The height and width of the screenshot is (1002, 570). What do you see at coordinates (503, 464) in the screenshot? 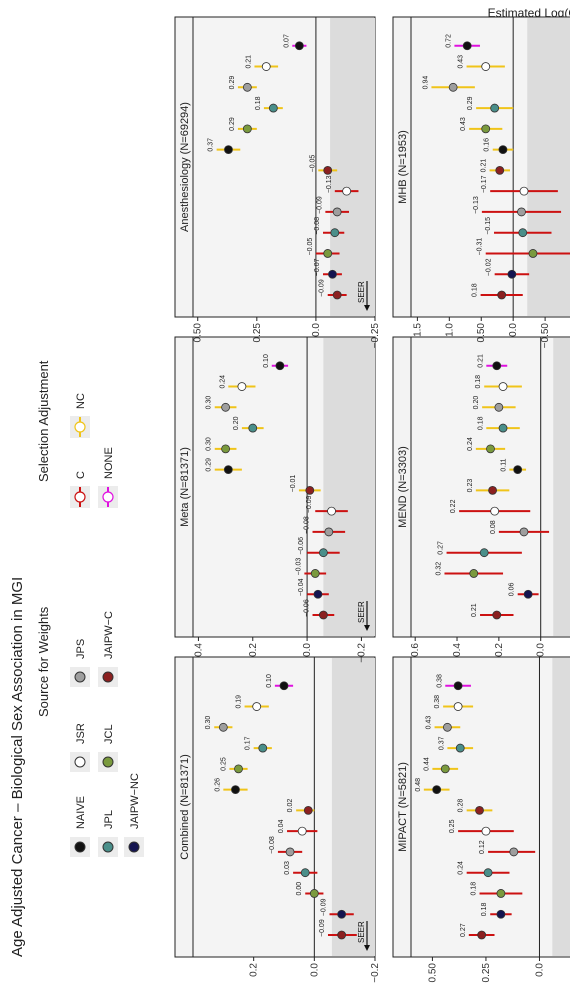
I see `point-label: 0.11` at bounding box center [503, 464].